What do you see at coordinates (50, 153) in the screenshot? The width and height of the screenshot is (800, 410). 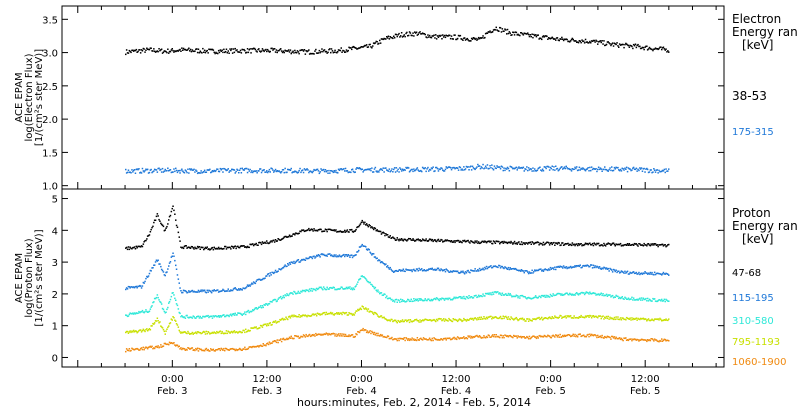 I see `y-tick-label: 1.5` at bounding box center [50, 153].